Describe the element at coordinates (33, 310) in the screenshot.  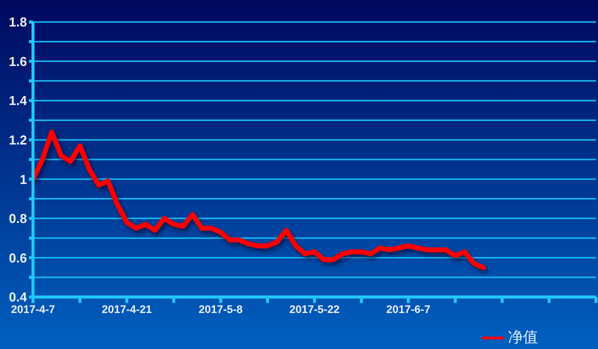
I see `x-tick-label: 2017-4-7` at that location.